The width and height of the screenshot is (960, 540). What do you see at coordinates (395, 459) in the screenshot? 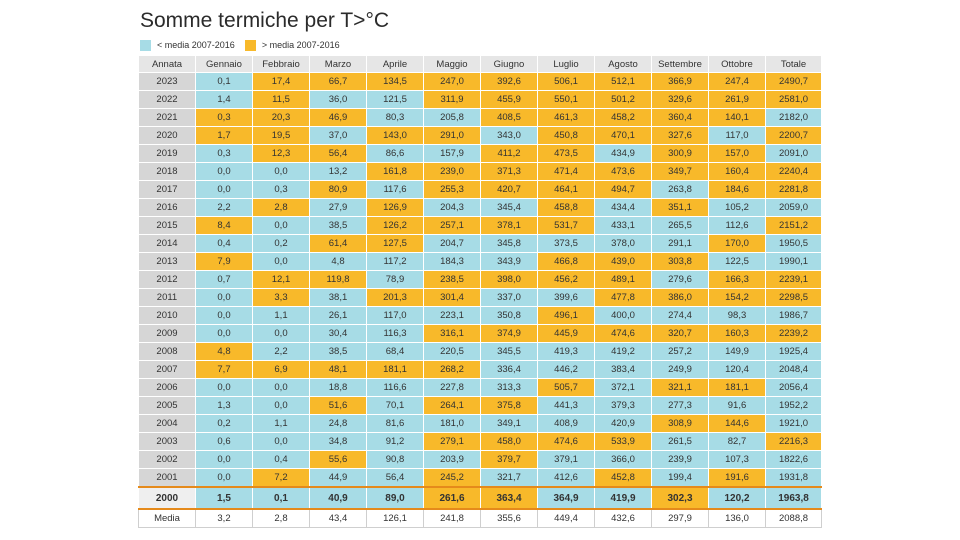
I see `value-cell: 90,8` at bounding box center [395, 459].